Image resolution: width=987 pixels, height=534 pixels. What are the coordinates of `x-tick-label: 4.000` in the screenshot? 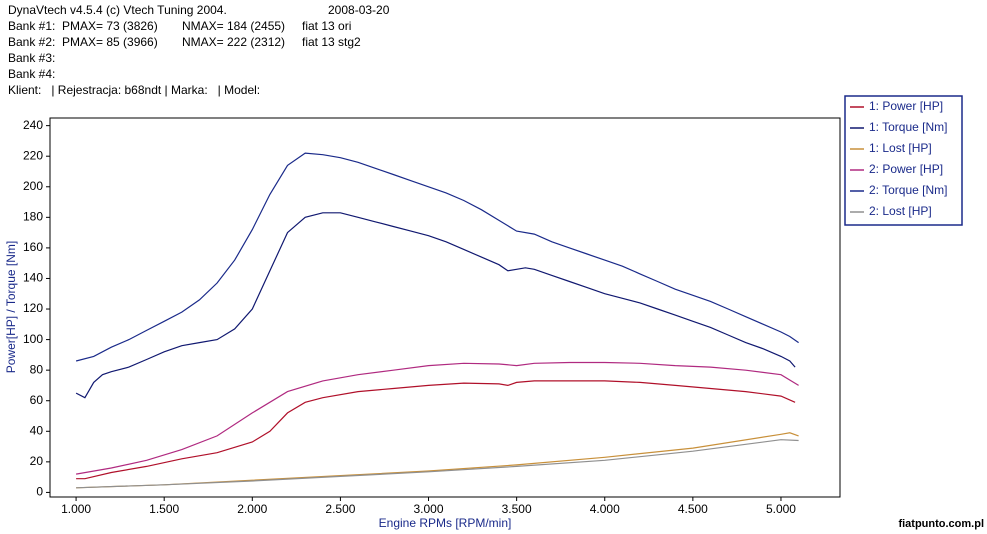 It's located at (605, 509).